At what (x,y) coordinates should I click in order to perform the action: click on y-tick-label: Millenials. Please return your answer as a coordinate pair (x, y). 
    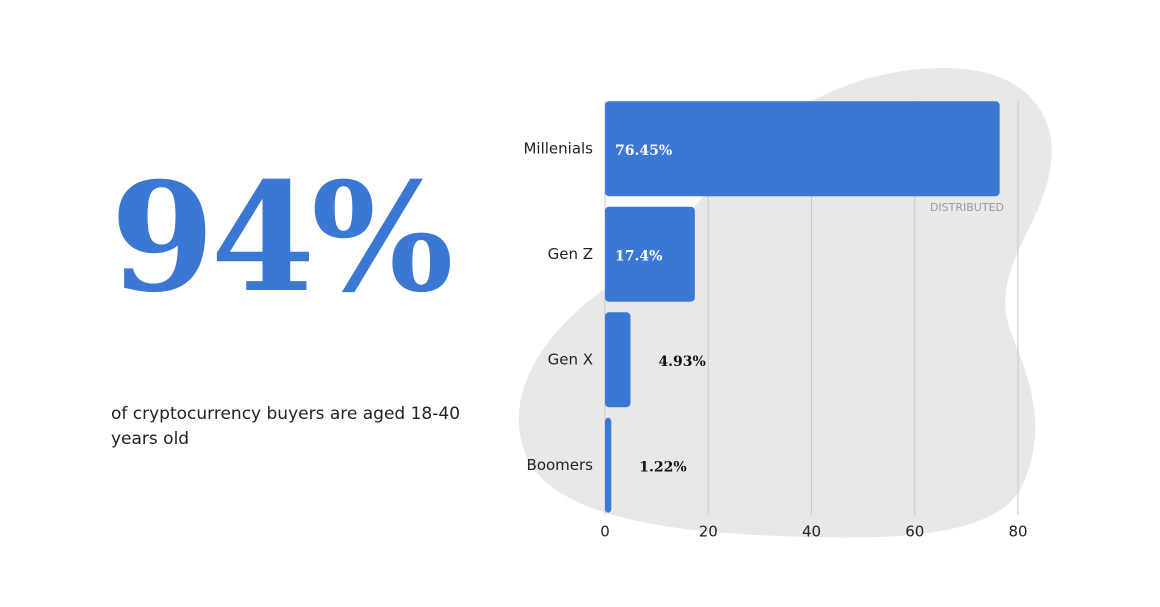
    Looking at the image, I should click on (558, 148).